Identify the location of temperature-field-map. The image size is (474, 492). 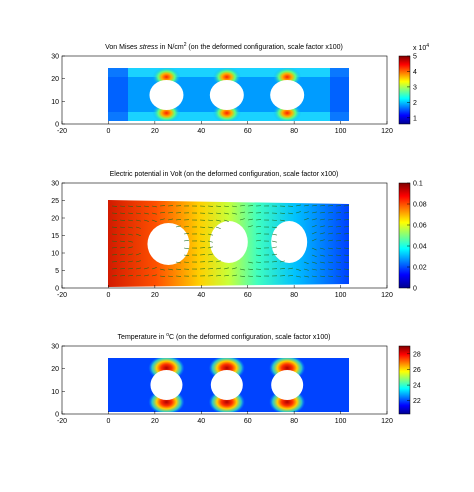
(228, 384).